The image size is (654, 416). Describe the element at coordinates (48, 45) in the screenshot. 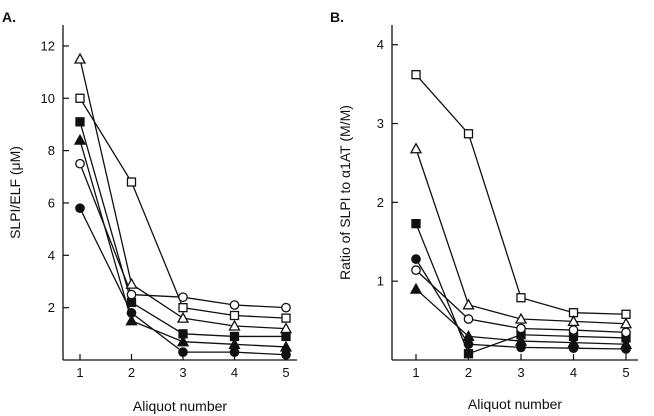

I see `y-tick-label: 12` at that location.